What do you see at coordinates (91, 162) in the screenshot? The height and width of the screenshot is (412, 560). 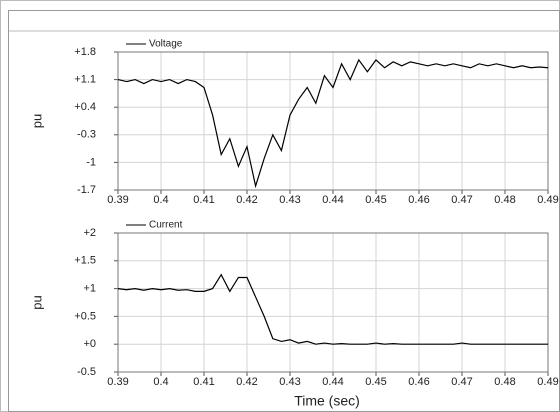 I see `y-tick-label: -1` at bounding box center [91, 162].